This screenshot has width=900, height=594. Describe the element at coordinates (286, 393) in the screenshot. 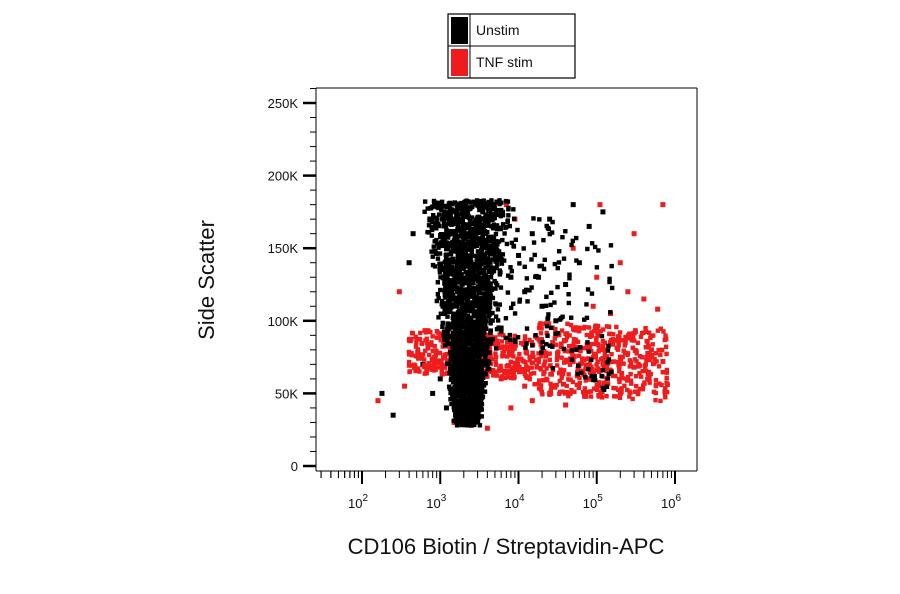

I see `y-tick-label: 50K` at that location.